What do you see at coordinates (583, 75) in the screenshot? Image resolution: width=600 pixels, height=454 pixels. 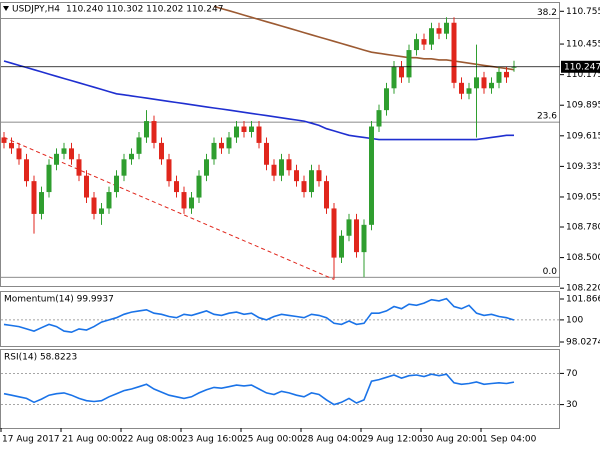 I see `y-tick-label: 110.175` at bounding box center [583, 75].